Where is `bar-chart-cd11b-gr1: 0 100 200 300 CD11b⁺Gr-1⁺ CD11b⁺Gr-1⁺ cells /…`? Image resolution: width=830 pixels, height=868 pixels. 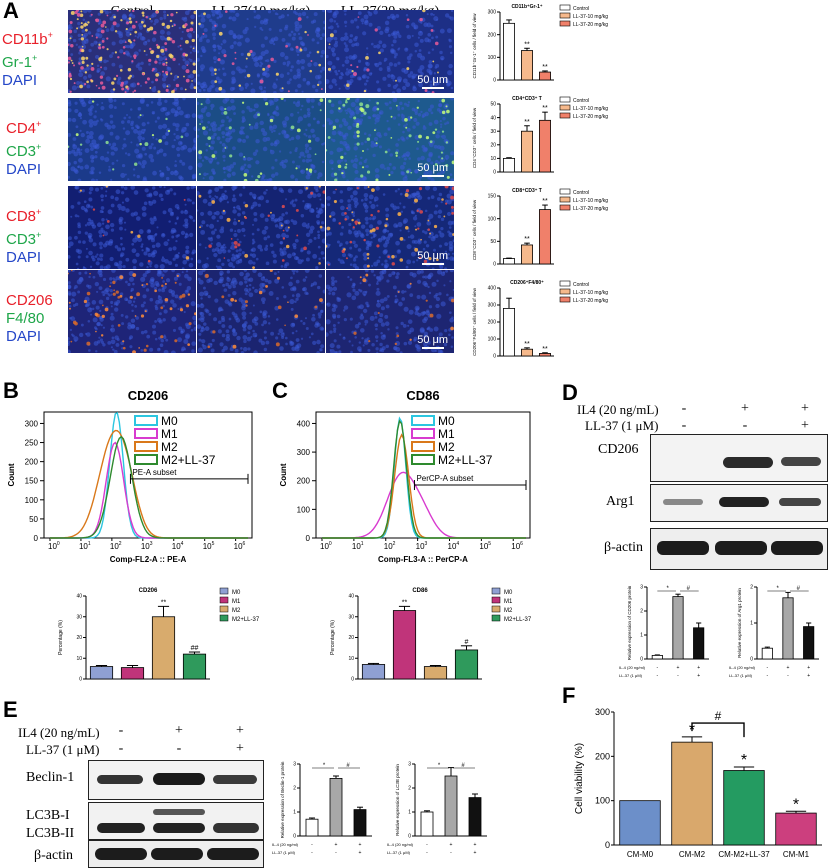
bar-chart-cd11b-gr1: 0 100 200 300 CD11b⁺Gr-1⁺ CD11b⁺Gr-1⁺ cells /… is located at coordinates (540, 44).